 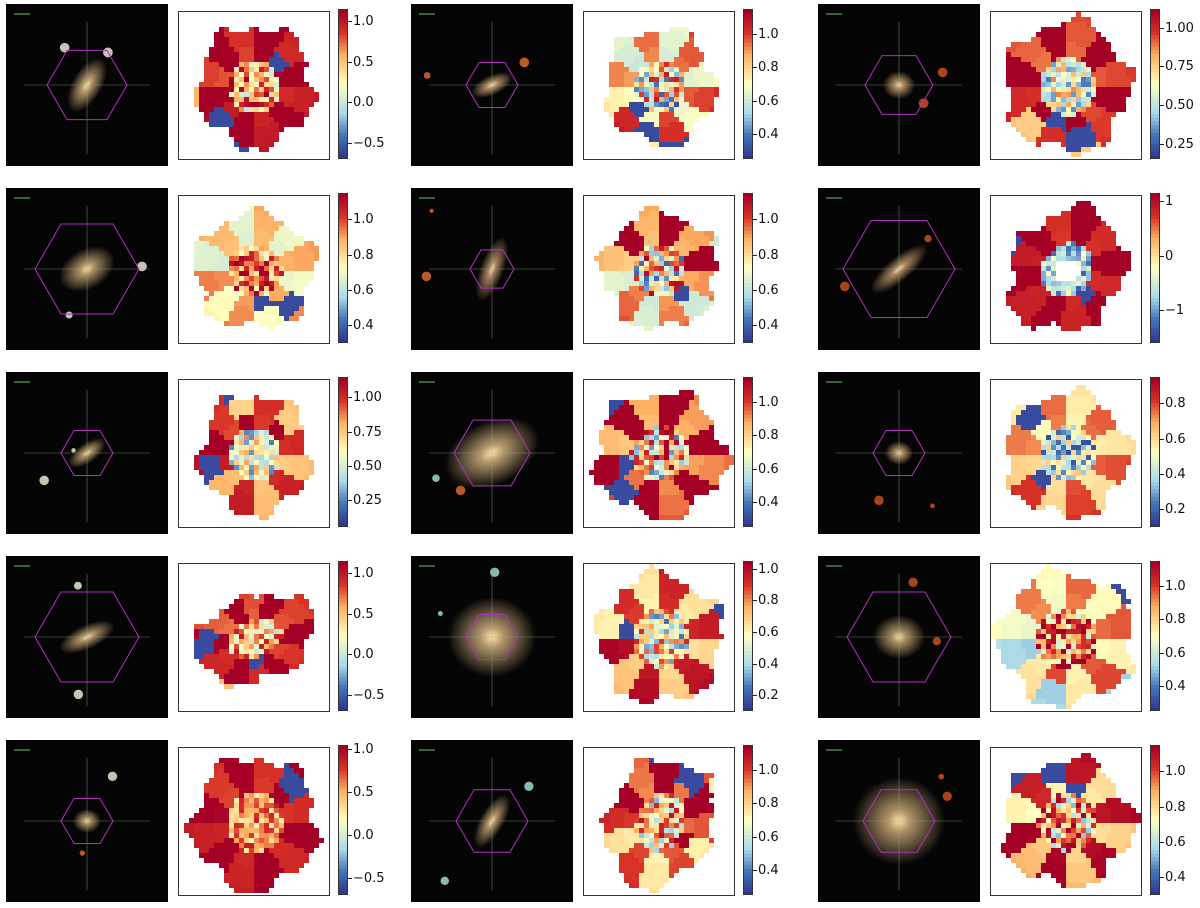 What do you see at coordinates (1166, 256) in the screenshot?
I see `colorbar-tick-label: 0` at bounding box center [1166, 256].